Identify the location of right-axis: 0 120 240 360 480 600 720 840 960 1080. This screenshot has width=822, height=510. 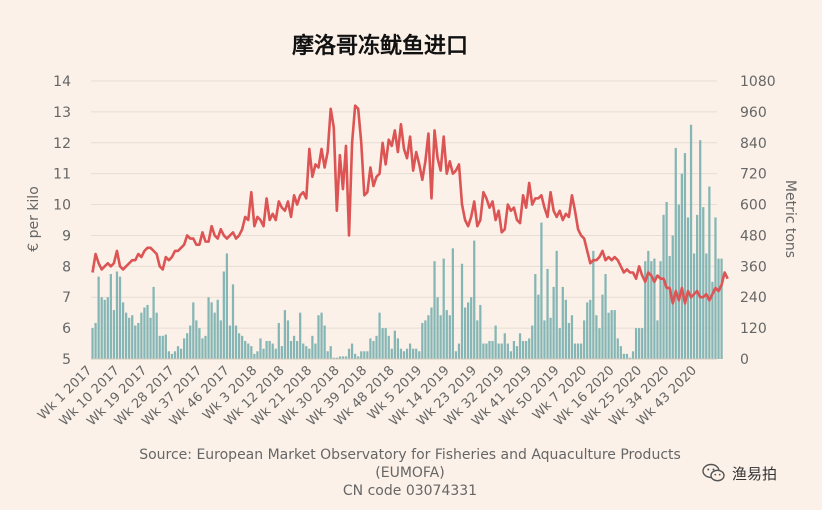
(758, 221).